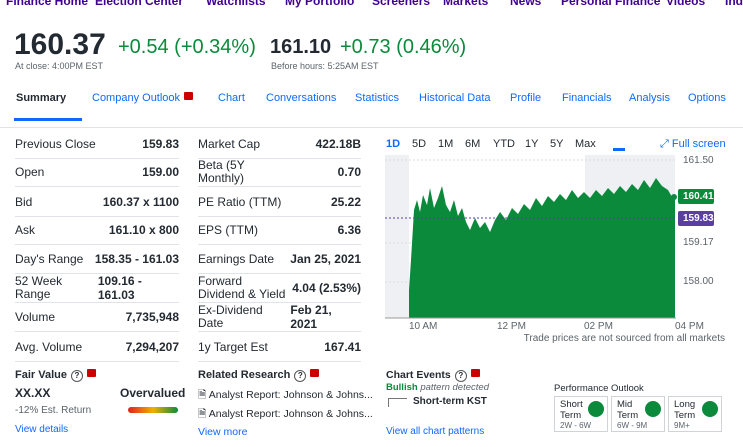 The width and height of the screenshot is (743, 447). I want to click on label: 52 Week Range, so click(39, 287).